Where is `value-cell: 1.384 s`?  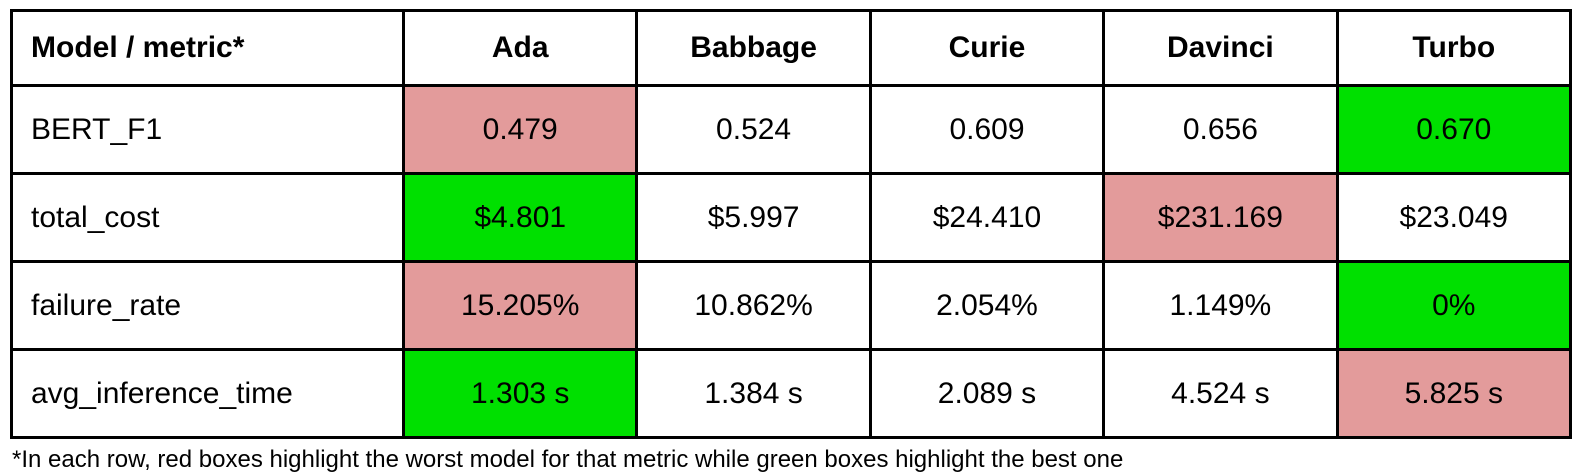
value-cell: 1.384 s is located at coordinates (753, 393).